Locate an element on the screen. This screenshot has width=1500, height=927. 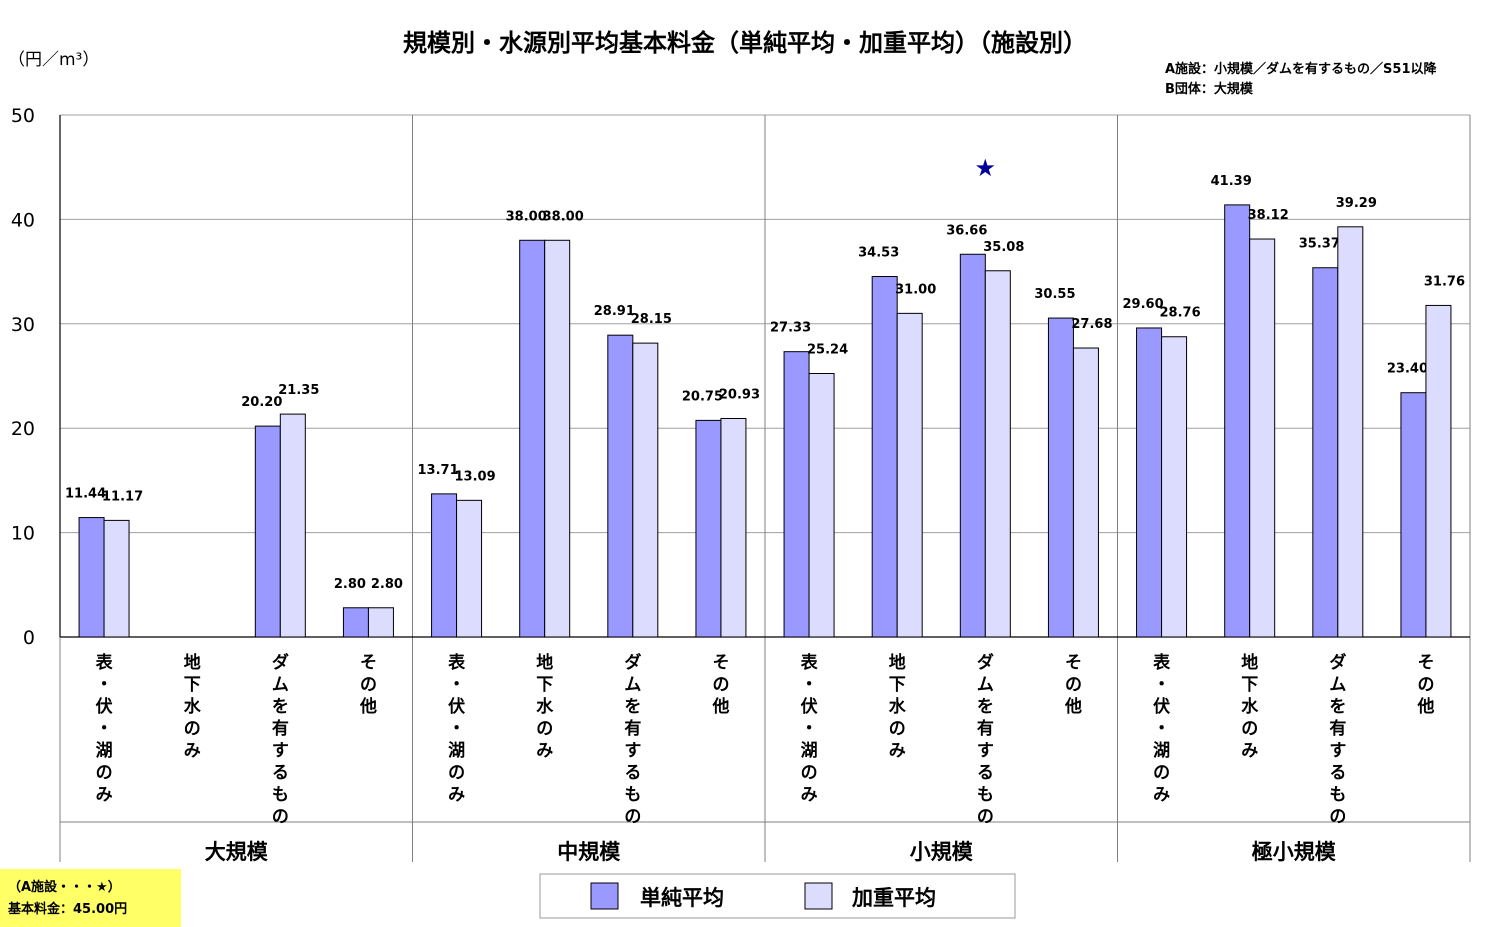
legend-label-simple: 単純平均 is located at coordinates (682, 898).